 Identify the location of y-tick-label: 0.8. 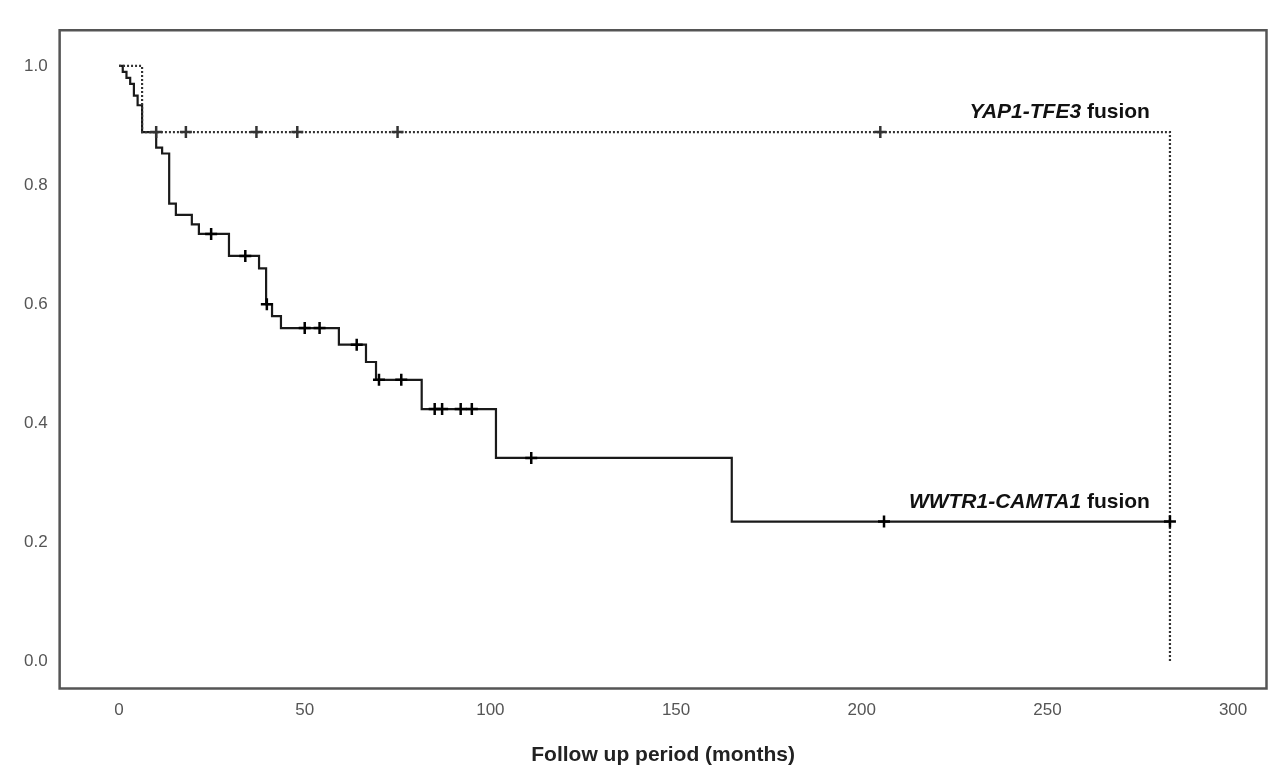
(35, 184).